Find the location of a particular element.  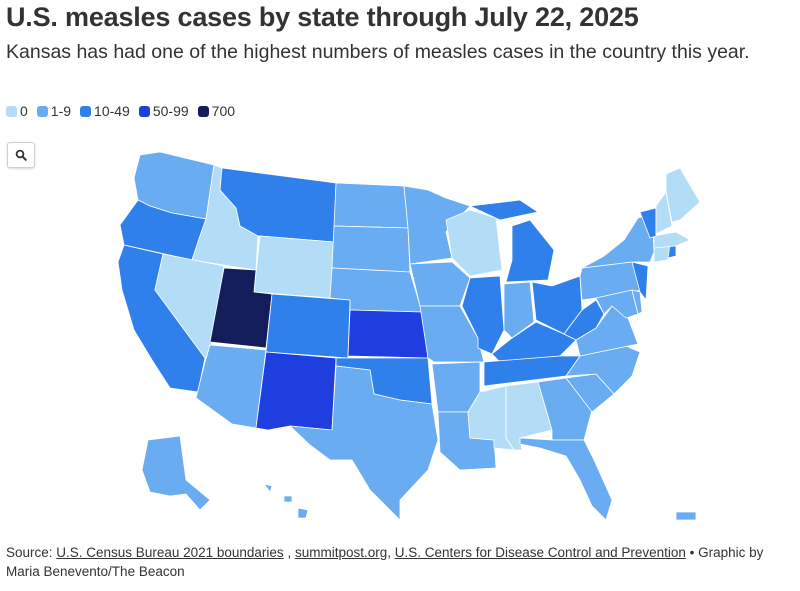

legend: 0 1-9 10-49 50-99 700 is located at coordinates (120, 111).